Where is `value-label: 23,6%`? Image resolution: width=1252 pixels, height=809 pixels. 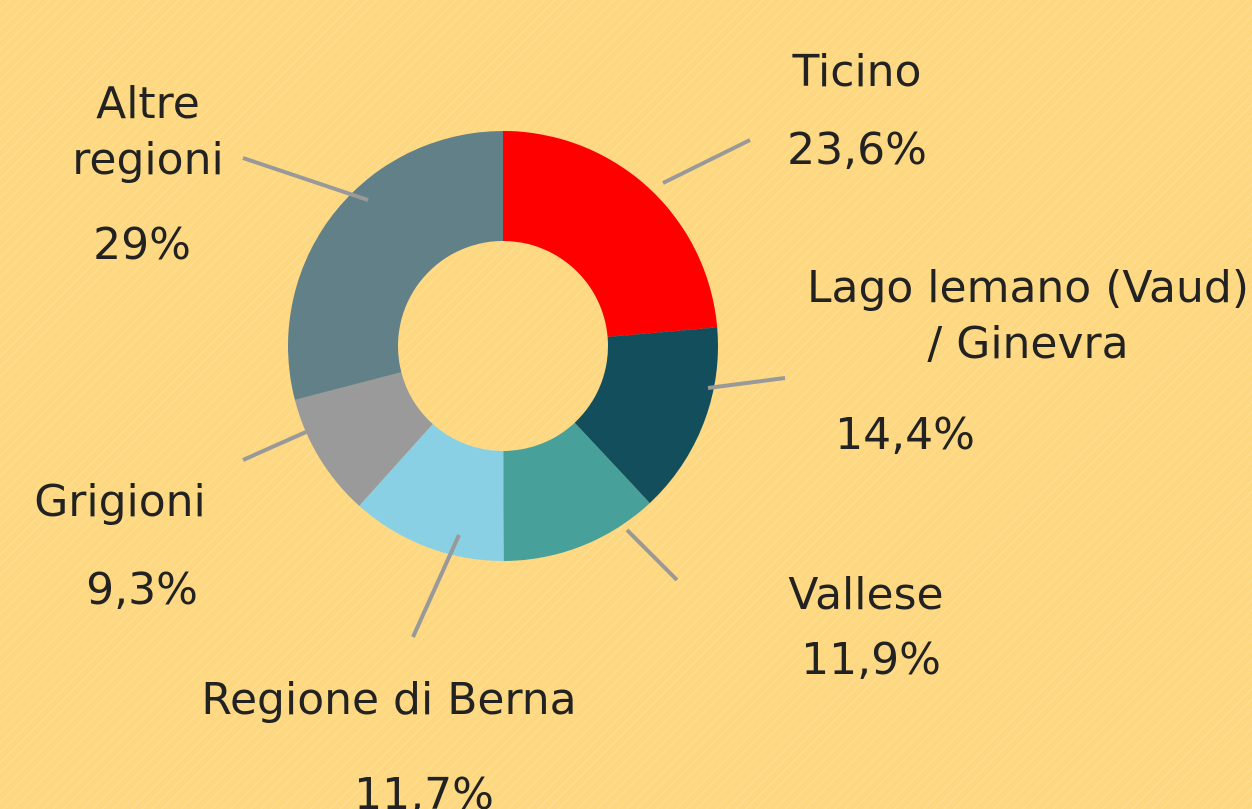
value-label: 23,6% is located at coordinates (857, 149).